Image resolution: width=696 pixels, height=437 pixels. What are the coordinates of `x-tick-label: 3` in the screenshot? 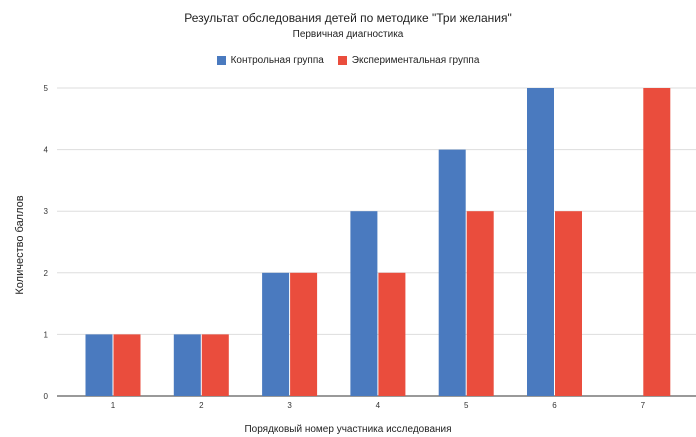 It's located at (289, 405).